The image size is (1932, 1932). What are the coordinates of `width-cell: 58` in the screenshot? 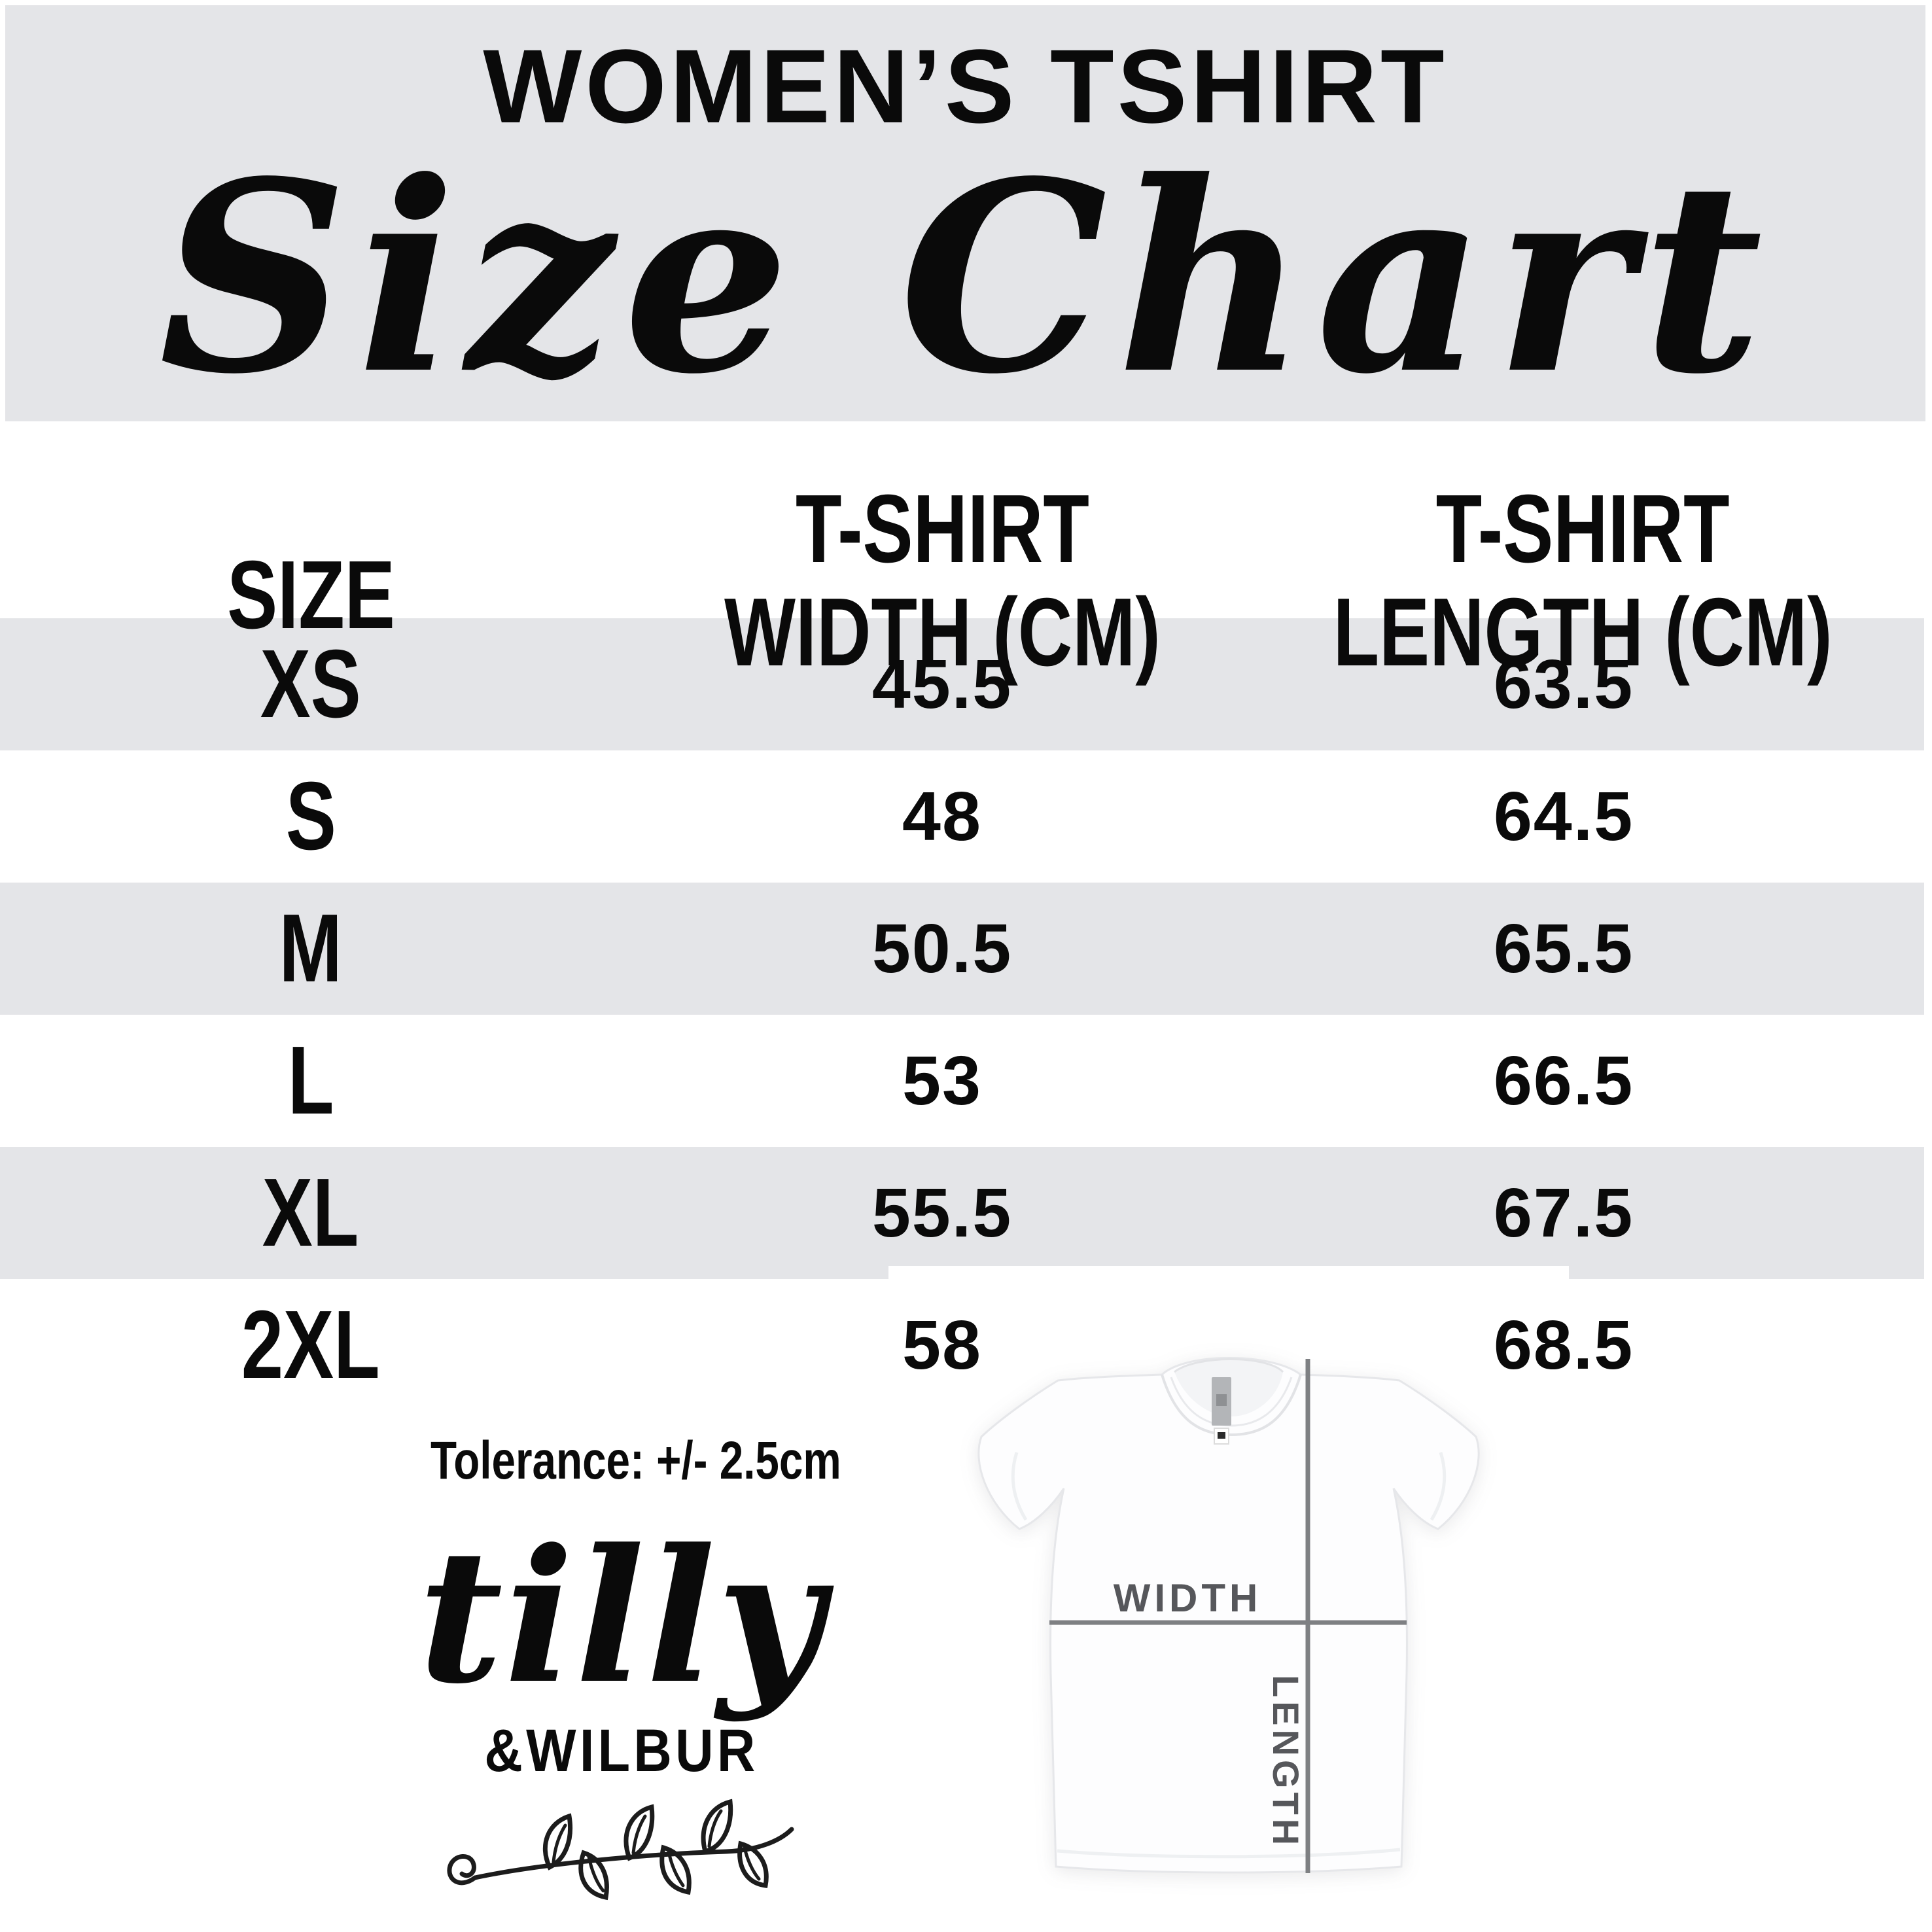 It's located at (942, 1345).